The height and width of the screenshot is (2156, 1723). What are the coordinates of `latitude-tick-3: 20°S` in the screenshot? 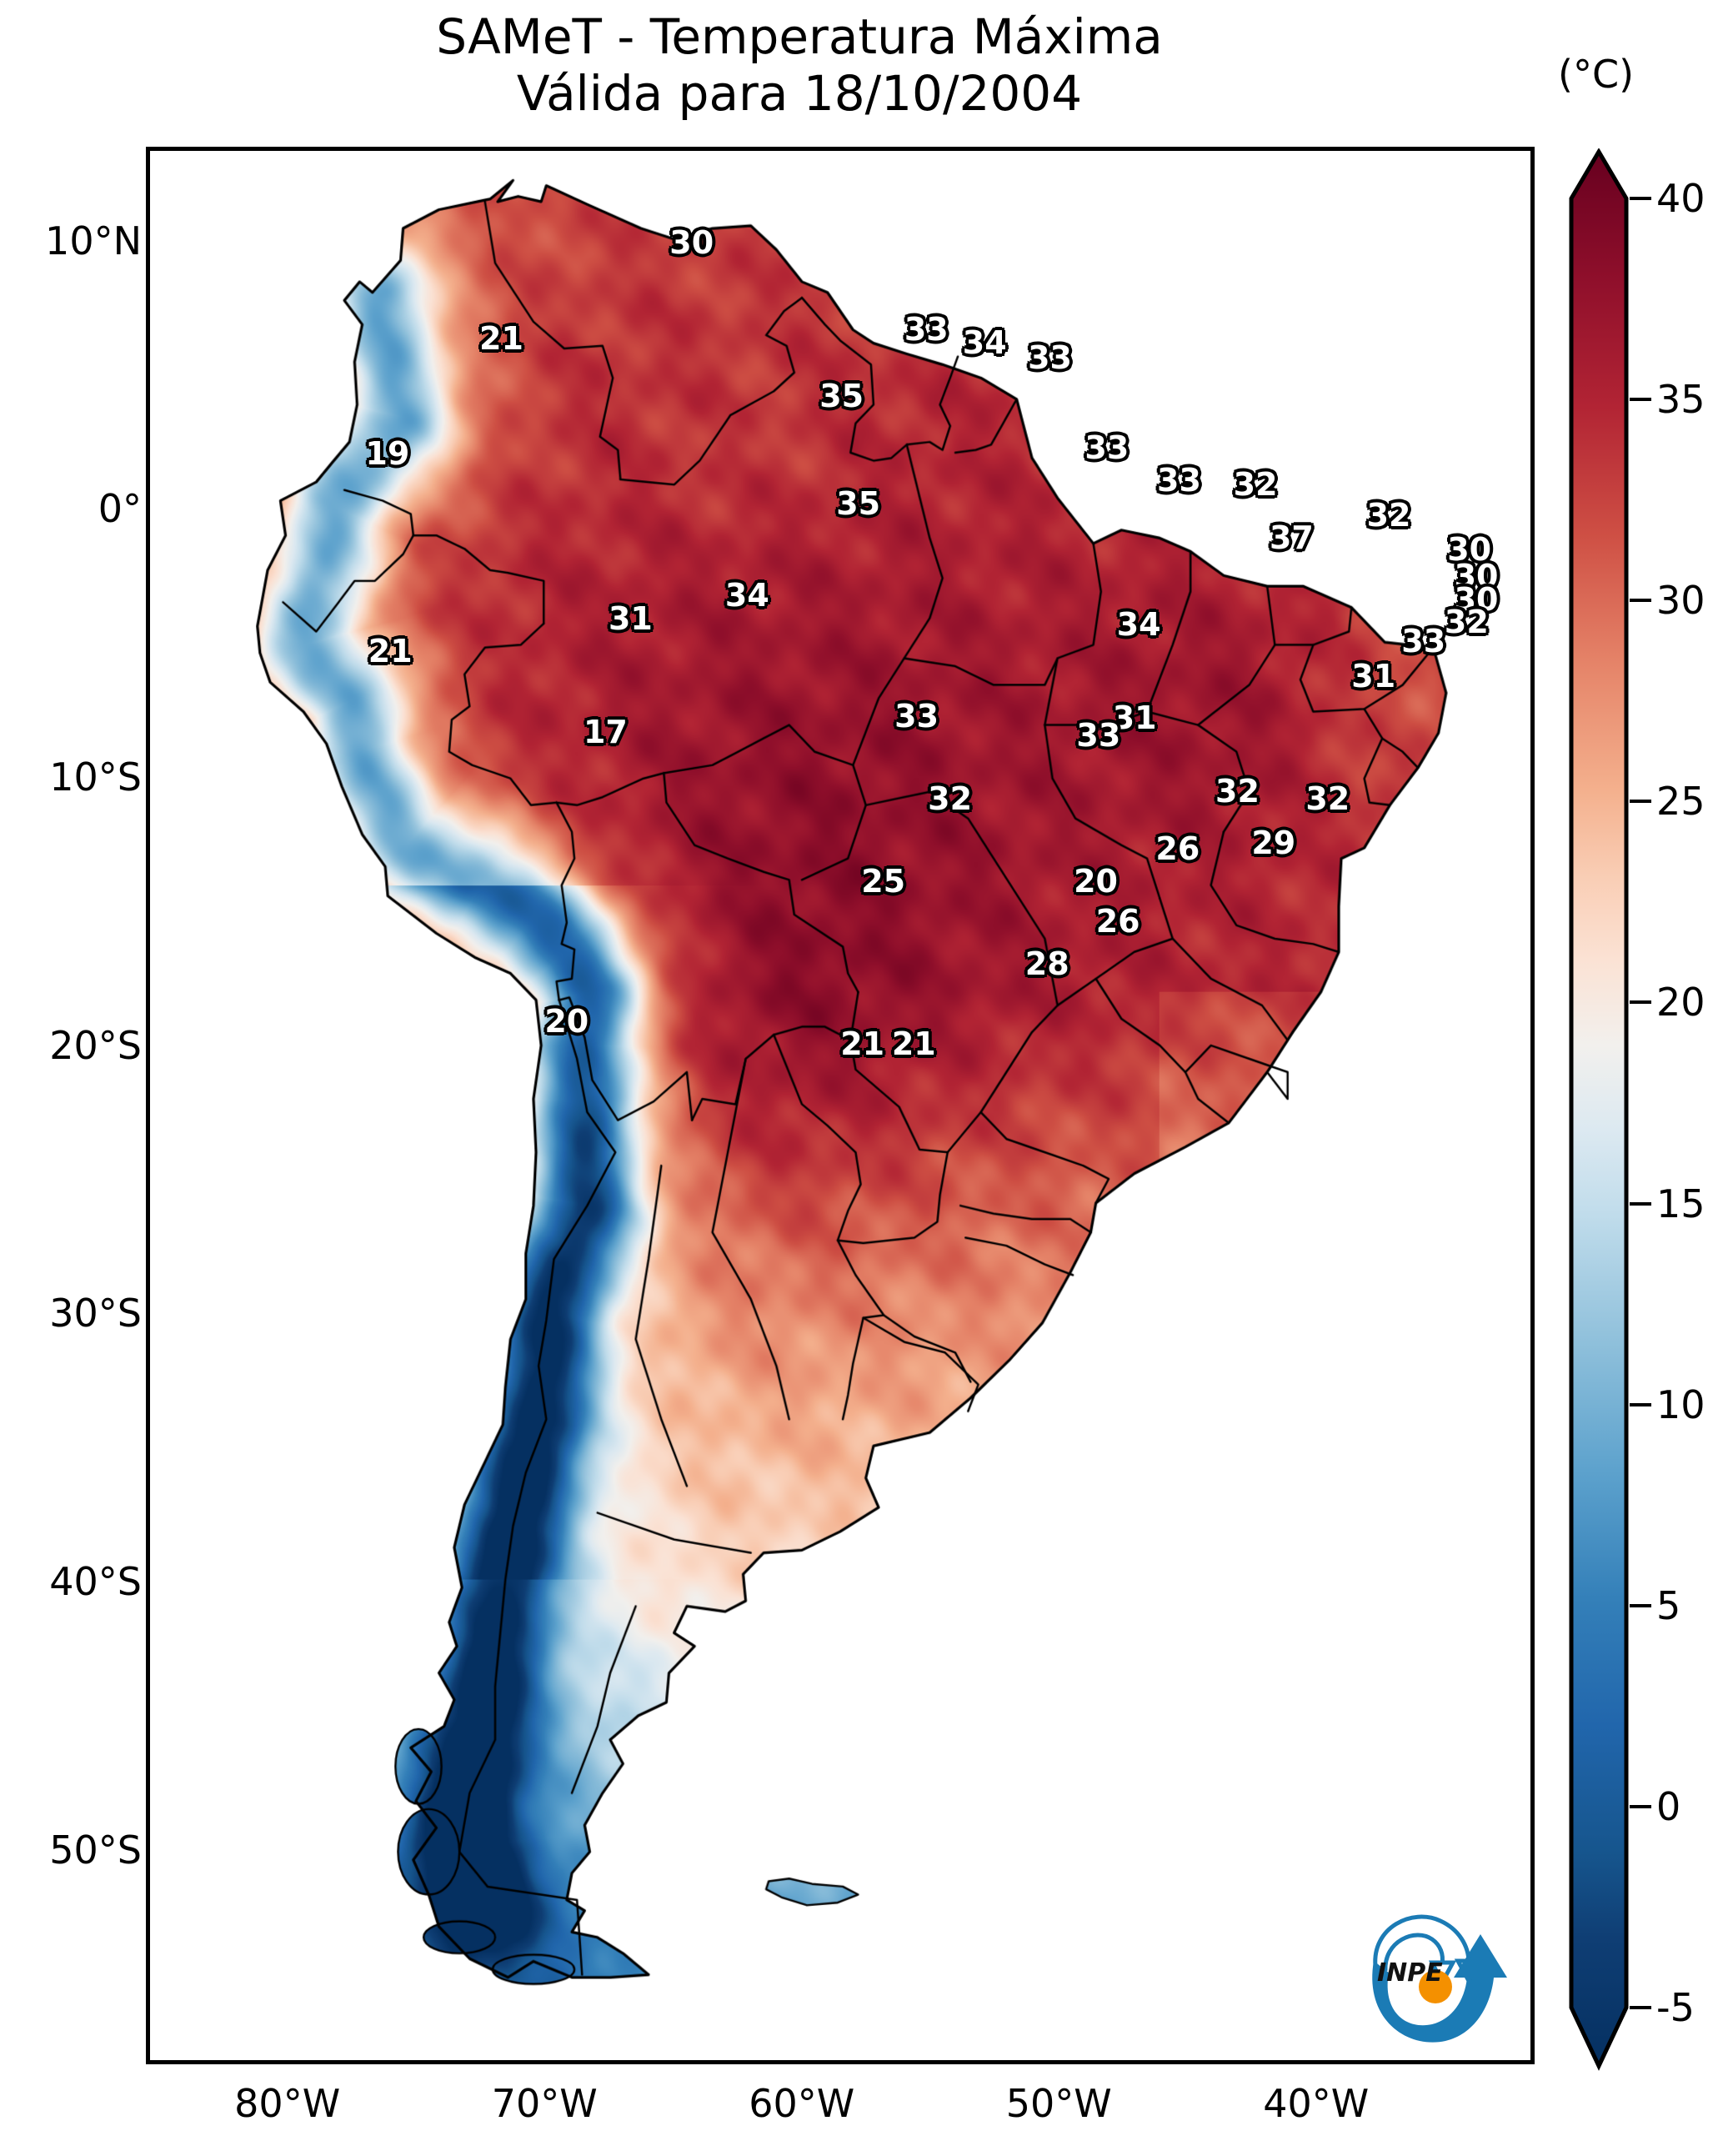 It's located at (95, 1045).